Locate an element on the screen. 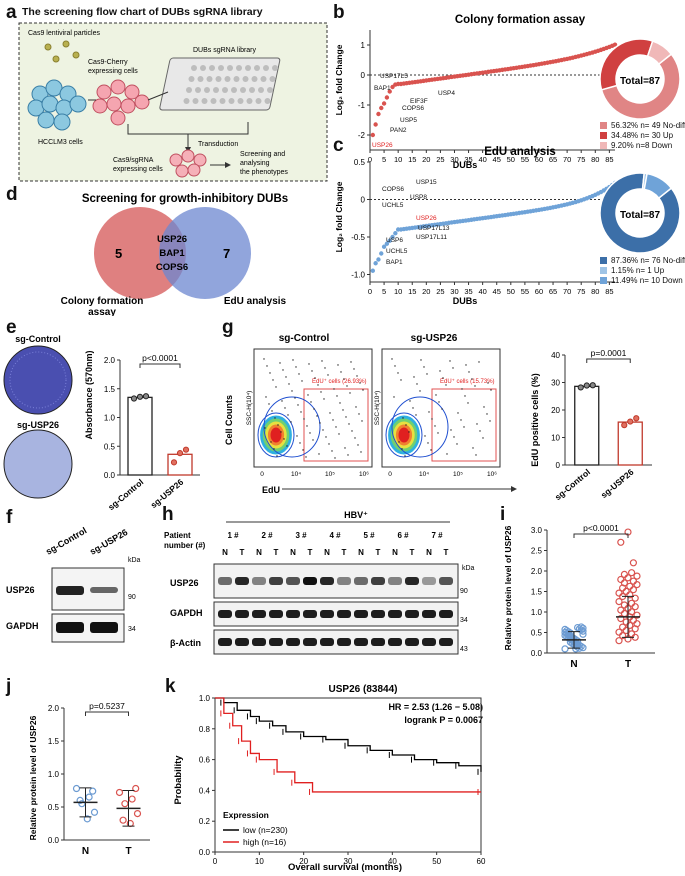 The image size is (685, 876). e-dot is located at coordinates (140, 396).